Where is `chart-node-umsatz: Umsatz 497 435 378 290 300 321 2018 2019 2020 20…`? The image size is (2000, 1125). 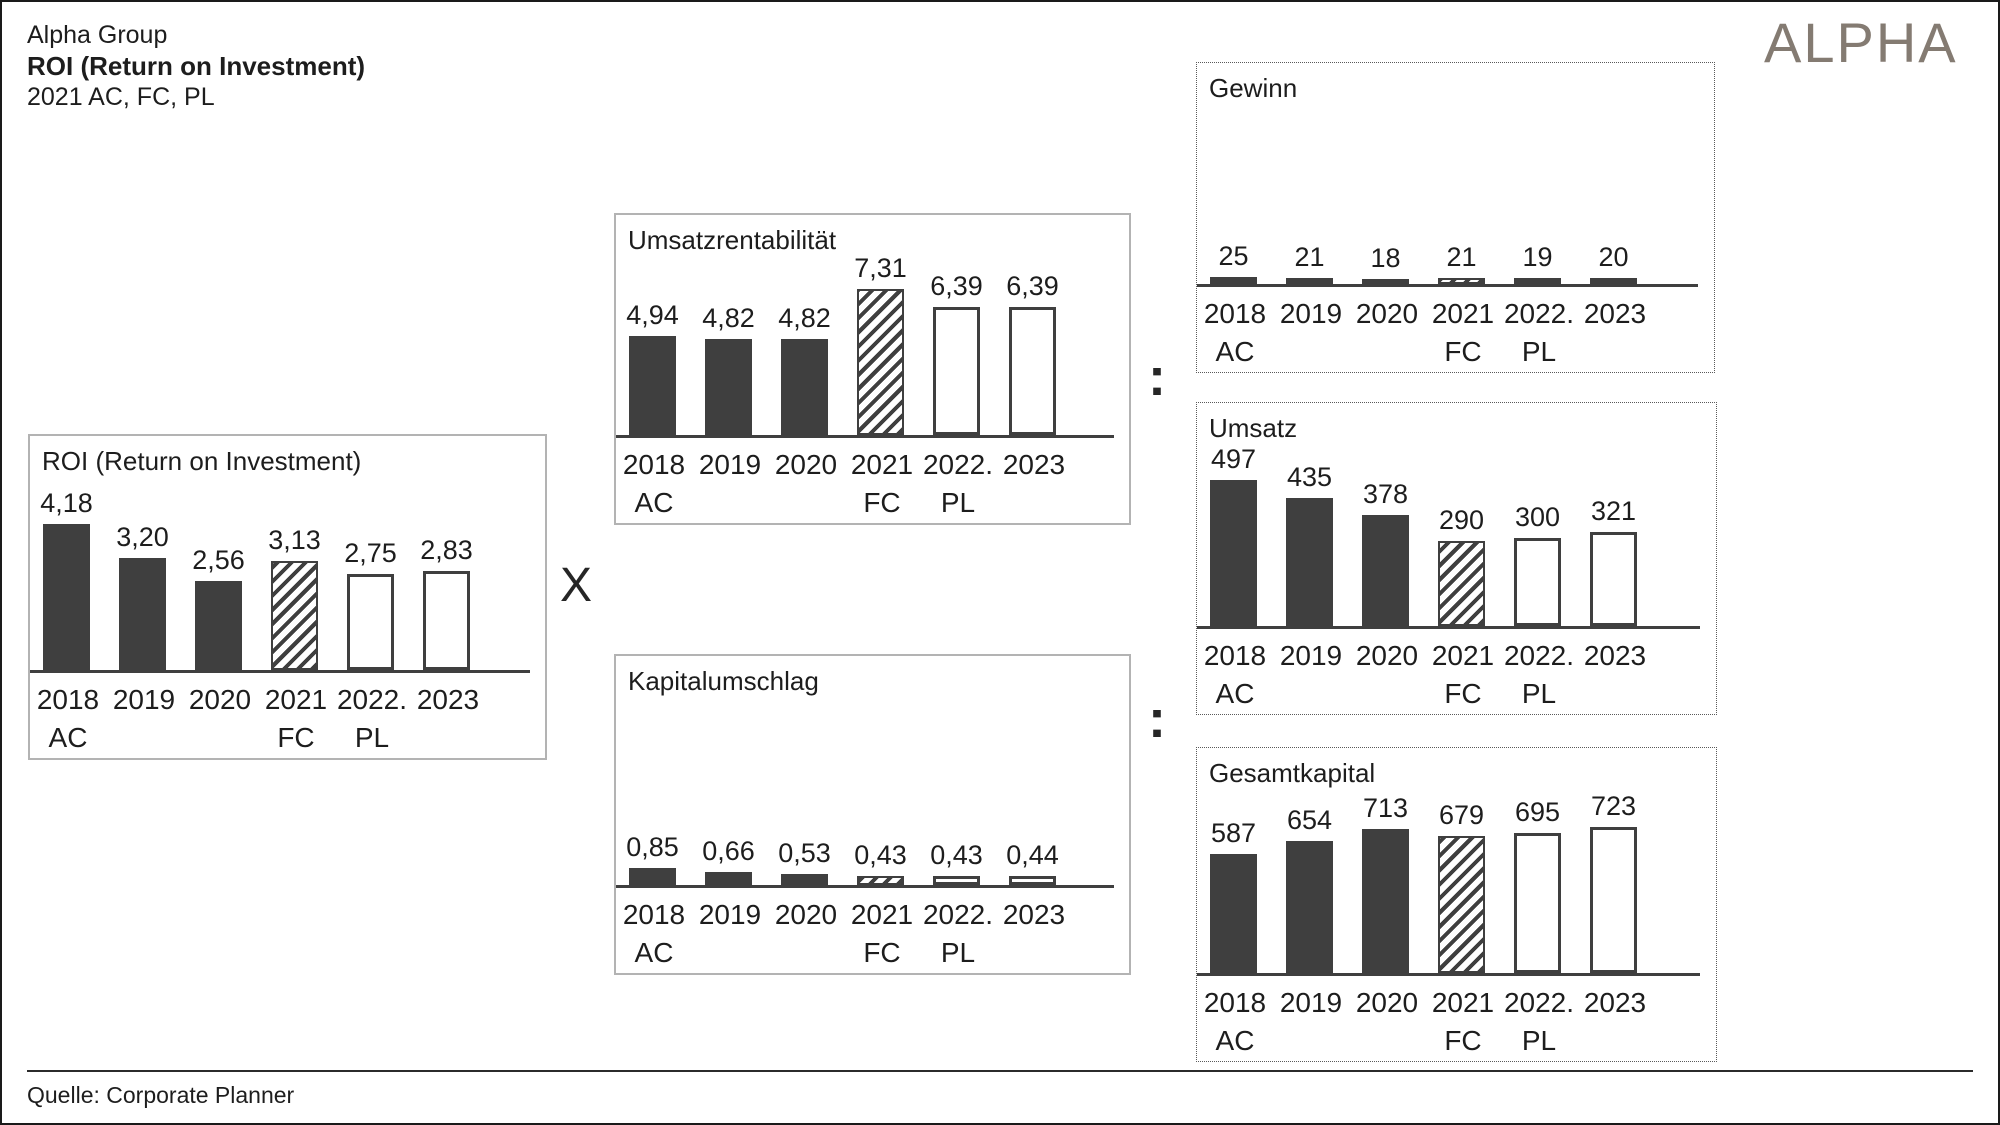
chart-node-umsatz: Umsatz 497 435 378 290 300 321 2018 2019 2020 20… is located at coordinates (1456, 558).